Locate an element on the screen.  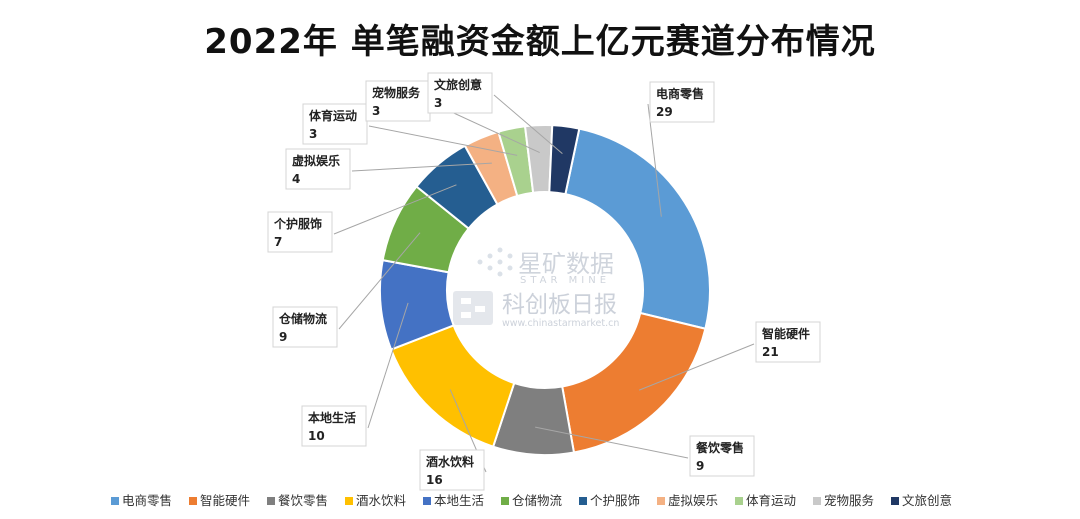
watermark-brand-cn: 星矿数据 is located at coordinates (566, 264).